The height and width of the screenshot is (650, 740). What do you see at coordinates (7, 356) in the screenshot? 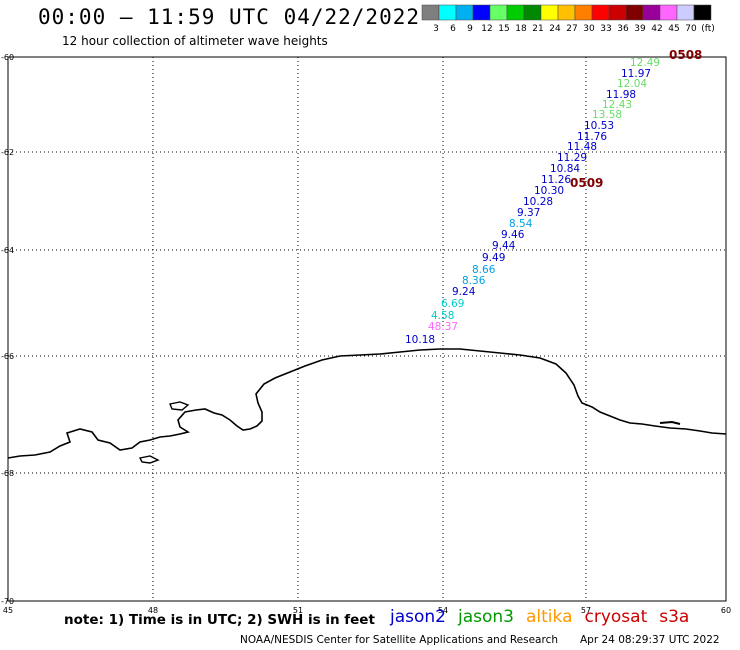
I see `latitude-tick-label: -66` at bounding box center [7, 356].